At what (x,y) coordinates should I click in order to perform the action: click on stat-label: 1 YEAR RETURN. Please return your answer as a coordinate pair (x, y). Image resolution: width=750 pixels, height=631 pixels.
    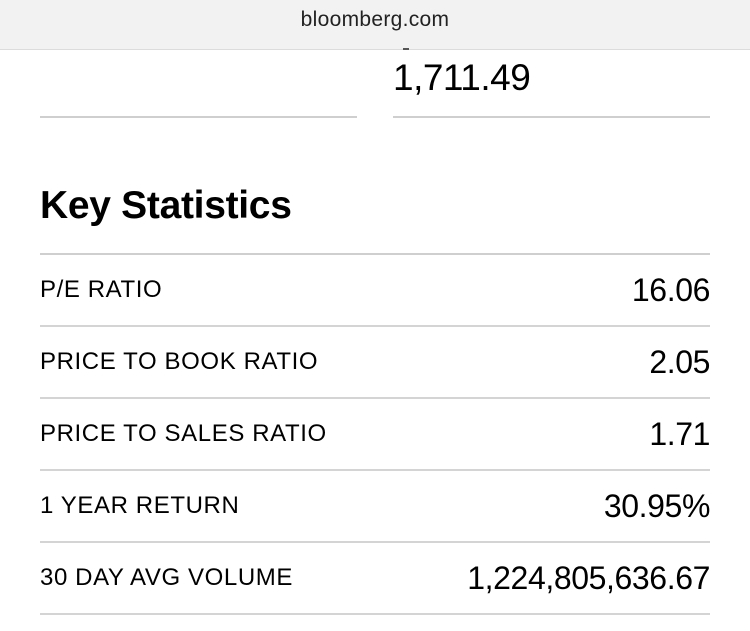
    Looking at the image, I should click on (140, 505).